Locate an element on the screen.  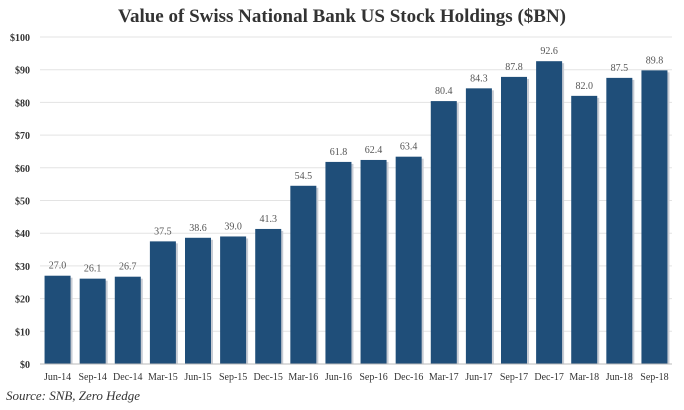
y-tick-label: $80 is located at coordinates (22, 103).